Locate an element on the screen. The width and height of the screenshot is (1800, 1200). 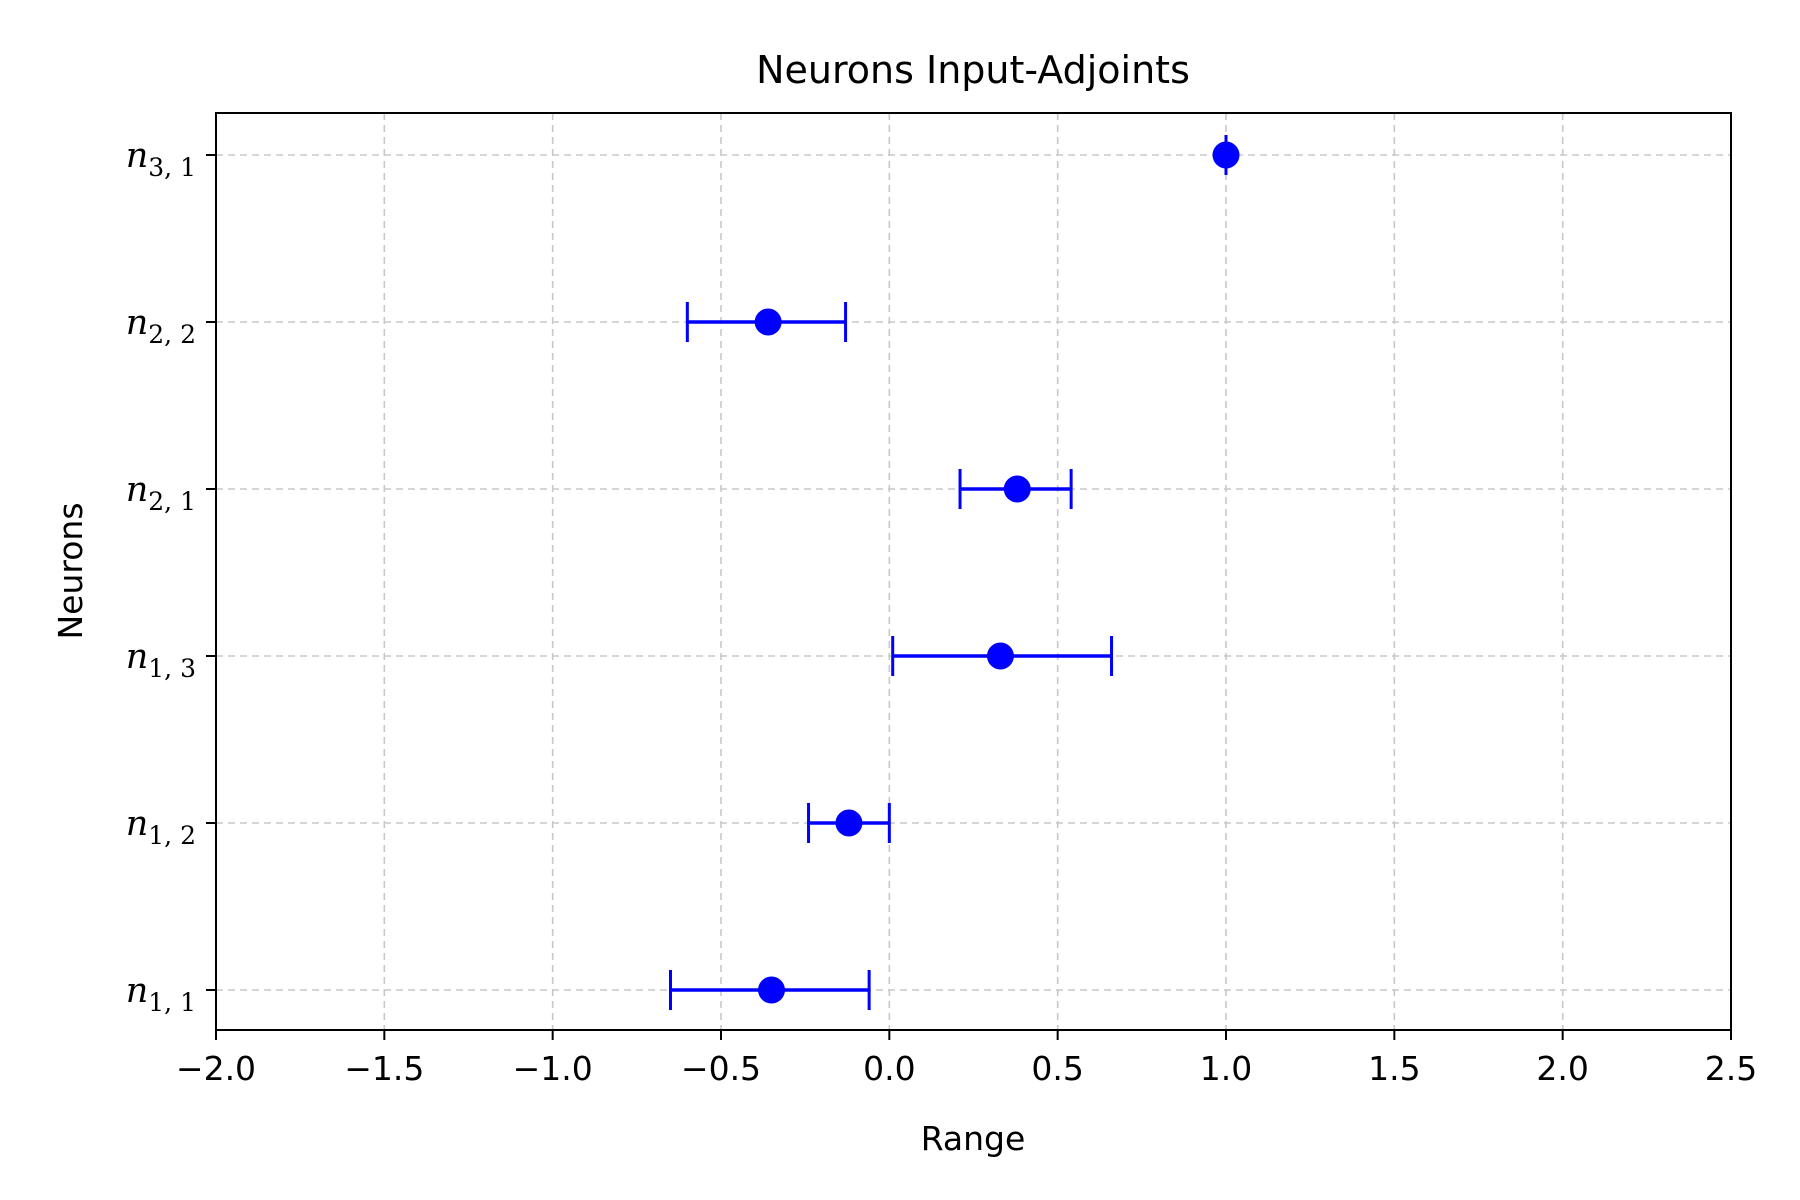
neuron-subscript: 1, 1 is located at coordinates (172, 1002).